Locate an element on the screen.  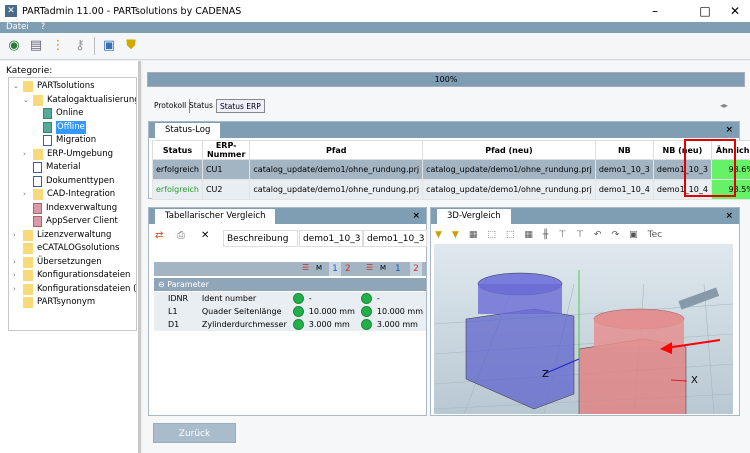
tec-button: Tec is located at coordinates (655, 235).